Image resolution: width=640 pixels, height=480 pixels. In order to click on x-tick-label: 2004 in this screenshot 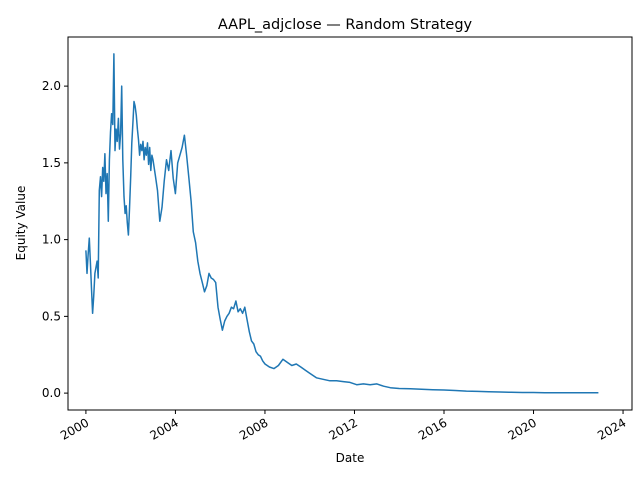, I will do `click(163, 428)`.